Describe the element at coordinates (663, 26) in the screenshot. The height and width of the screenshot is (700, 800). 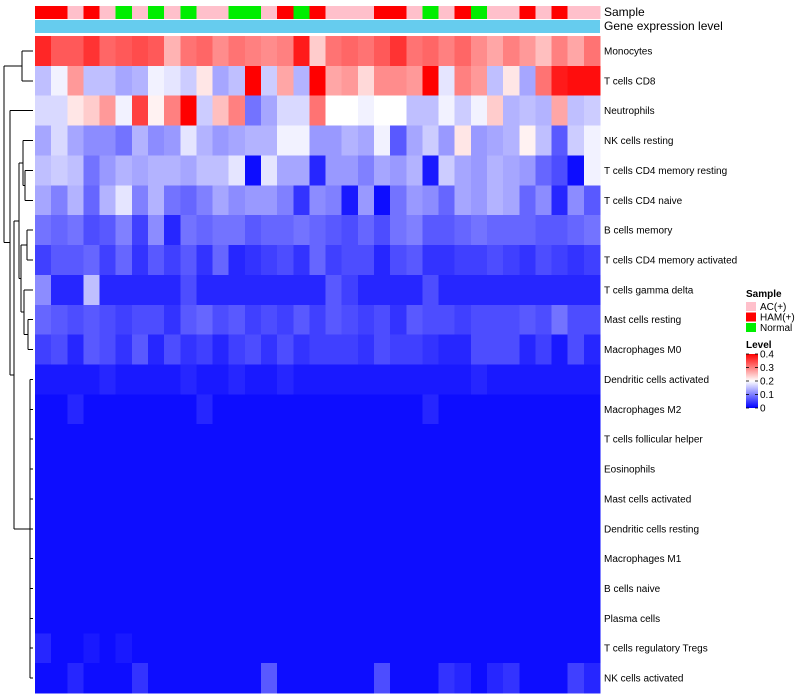
I see `expression-annotation-label: Gene expression level` at that location.